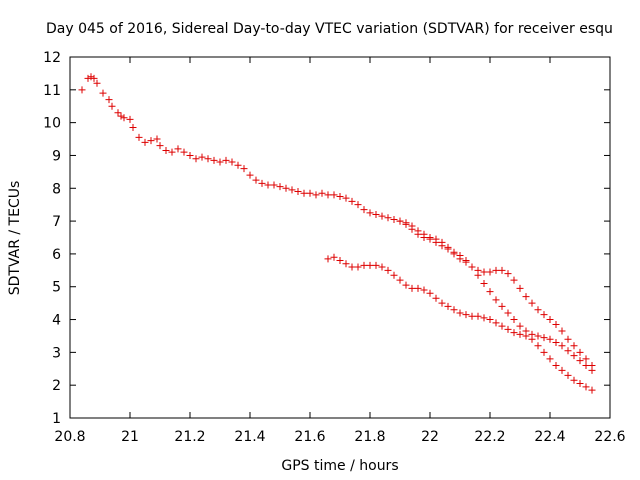  What do you see at coordinates (52, 58) in the screenshot?
I see `y-tick-label: 12` at bounding box center [52, 58].